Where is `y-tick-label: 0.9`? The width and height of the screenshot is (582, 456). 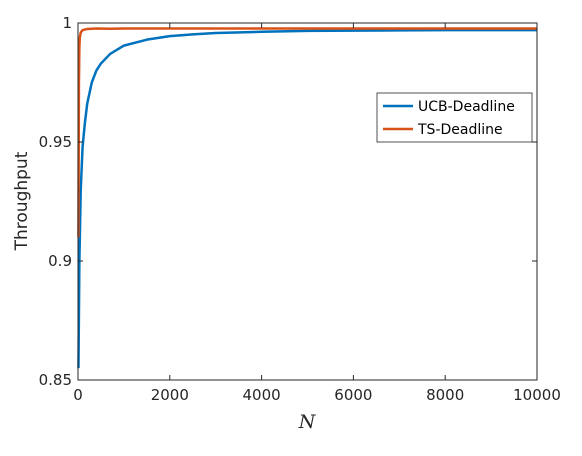
y-tick-label: 0.9 is located at coordinates (60, 261).